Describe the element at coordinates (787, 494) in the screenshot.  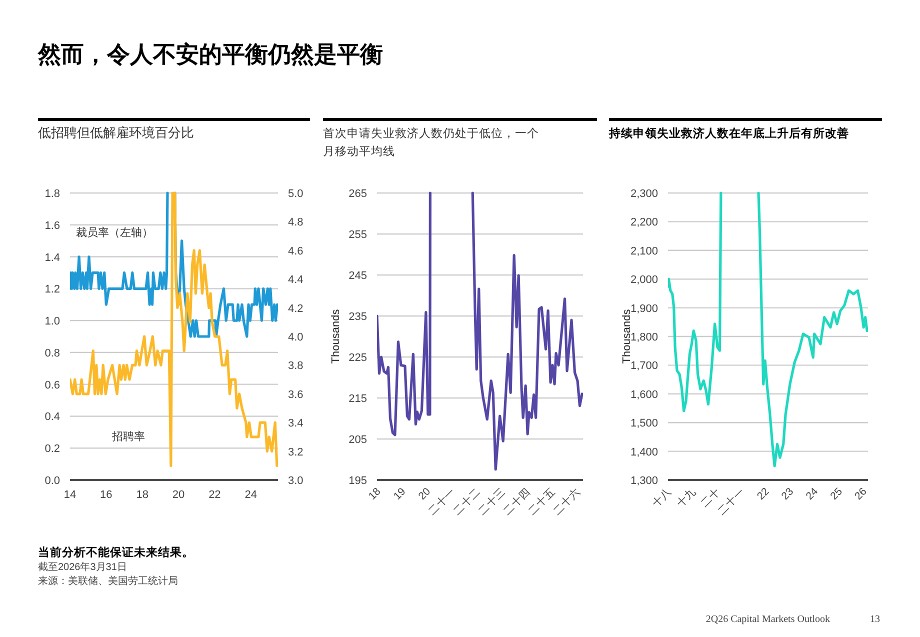
I see `x-tick-label: 23` at that location.